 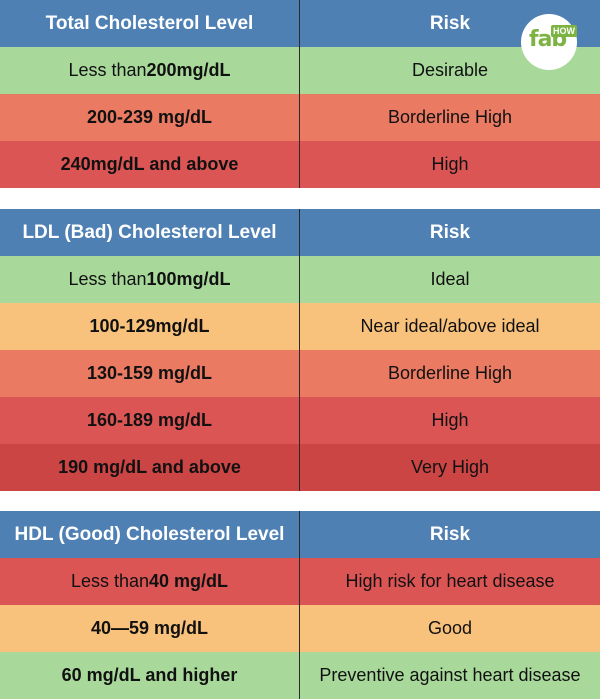 I want to click on risk-cell: Near ideal/above ideal, so click(x=450, y=326).